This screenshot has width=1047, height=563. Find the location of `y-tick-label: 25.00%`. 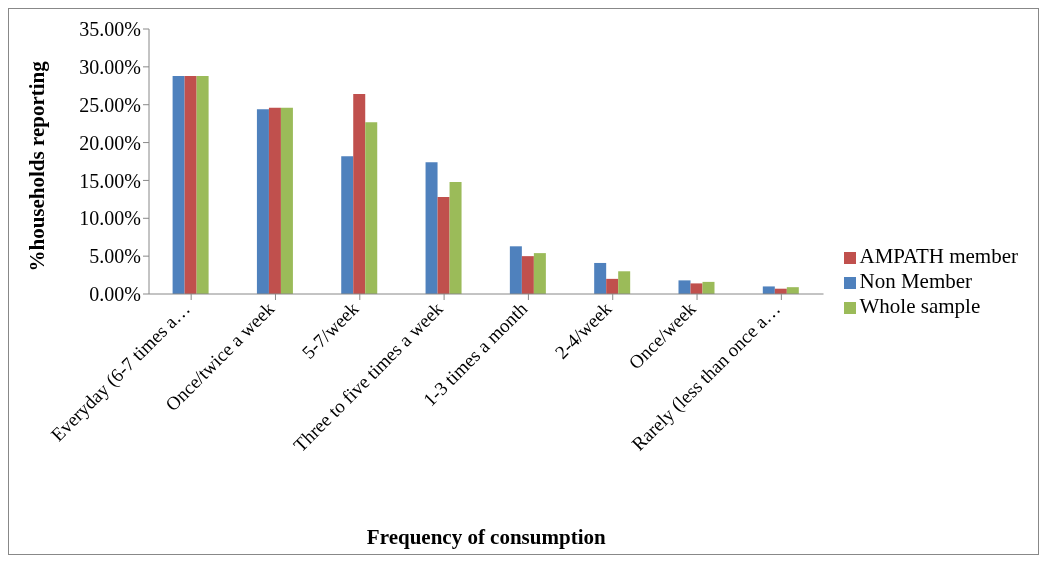

y-tick-label: 25.00% is located at coordinates (110, 104).